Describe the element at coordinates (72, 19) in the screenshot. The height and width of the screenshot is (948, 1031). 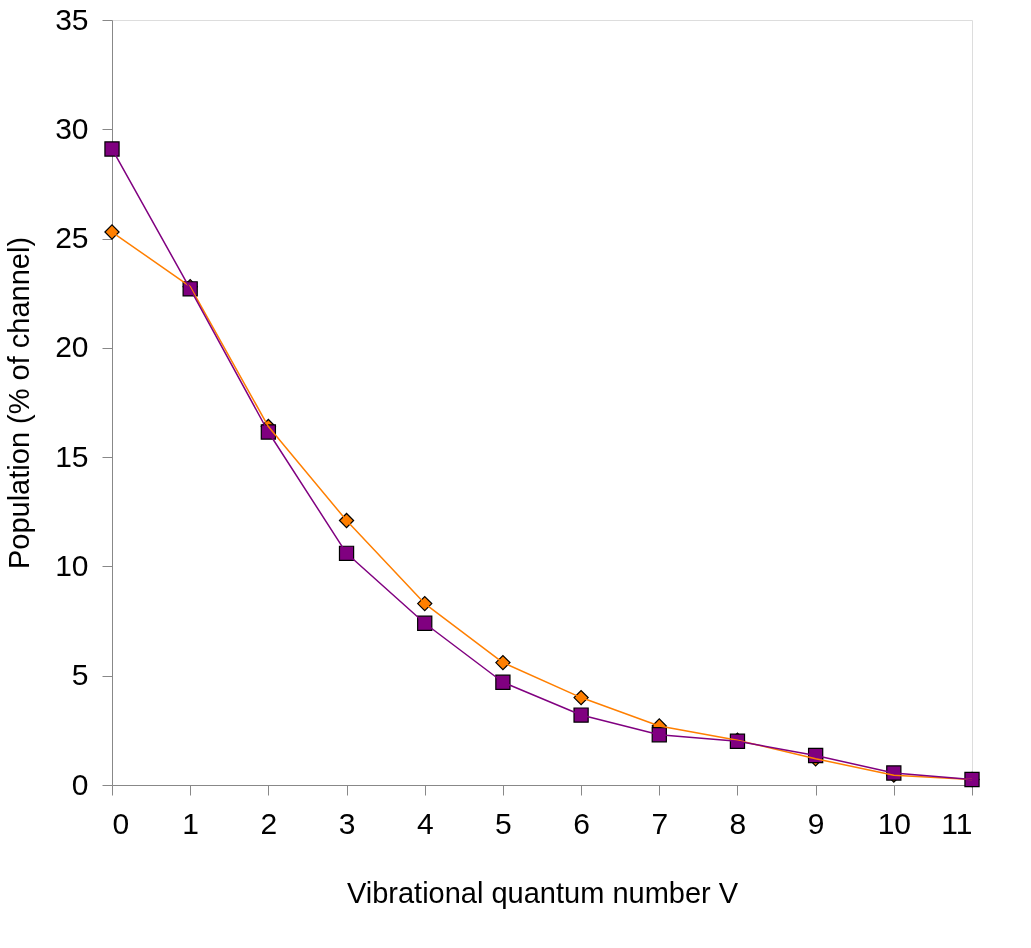
I see `y-tick-label: 35` at that location.